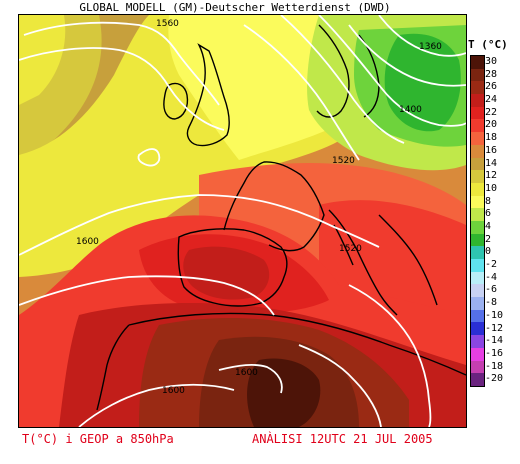 The image size is (520, 464). I want to click on isoline-label-1520-east: 1520, so click(350, 249).